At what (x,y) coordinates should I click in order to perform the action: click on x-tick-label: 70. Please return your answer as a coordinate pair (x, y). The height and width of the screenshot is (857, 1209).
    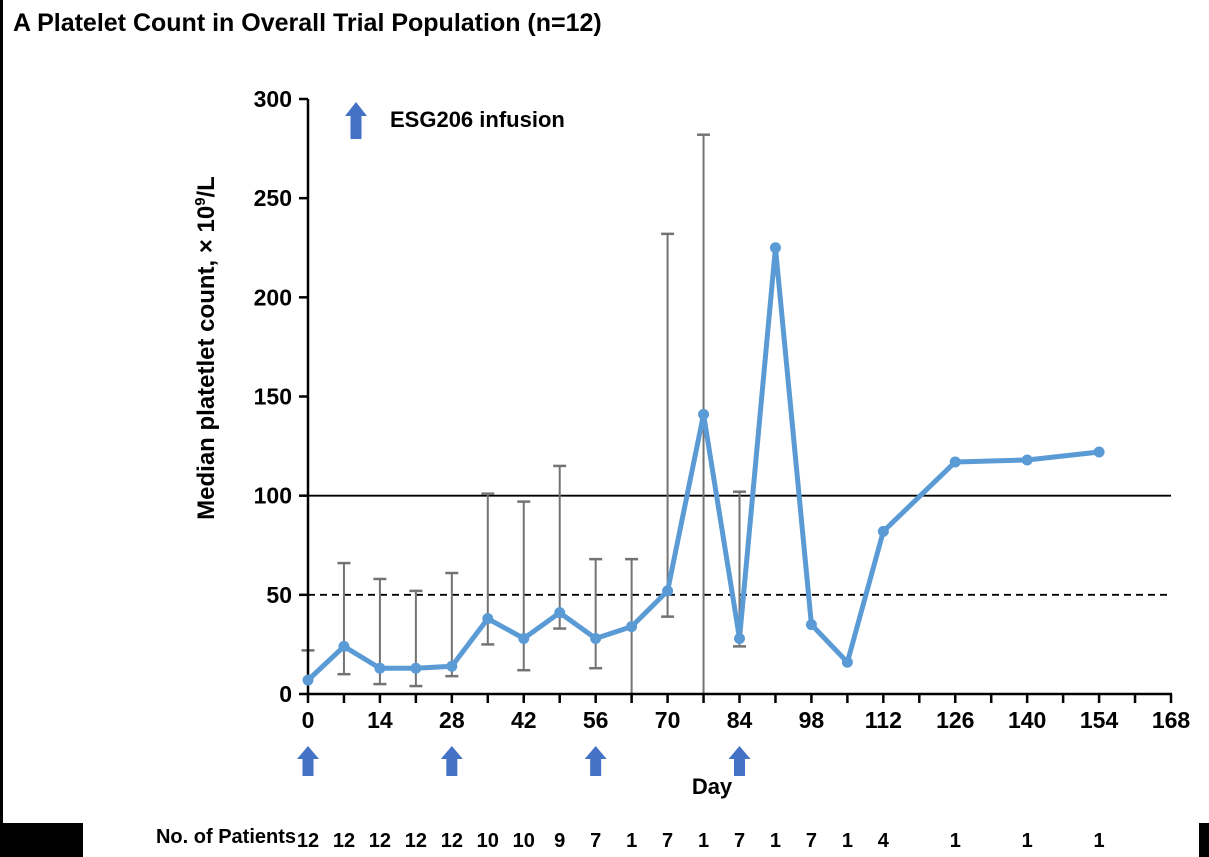
    Looking at the image, I should click on (668, 720).